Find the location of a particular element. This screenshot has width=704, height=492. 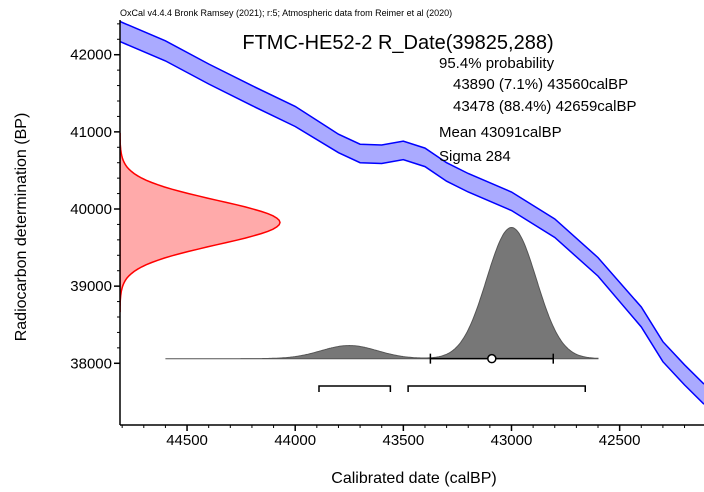

x-tick-label: 44000 is located at coordinates (295, 440).